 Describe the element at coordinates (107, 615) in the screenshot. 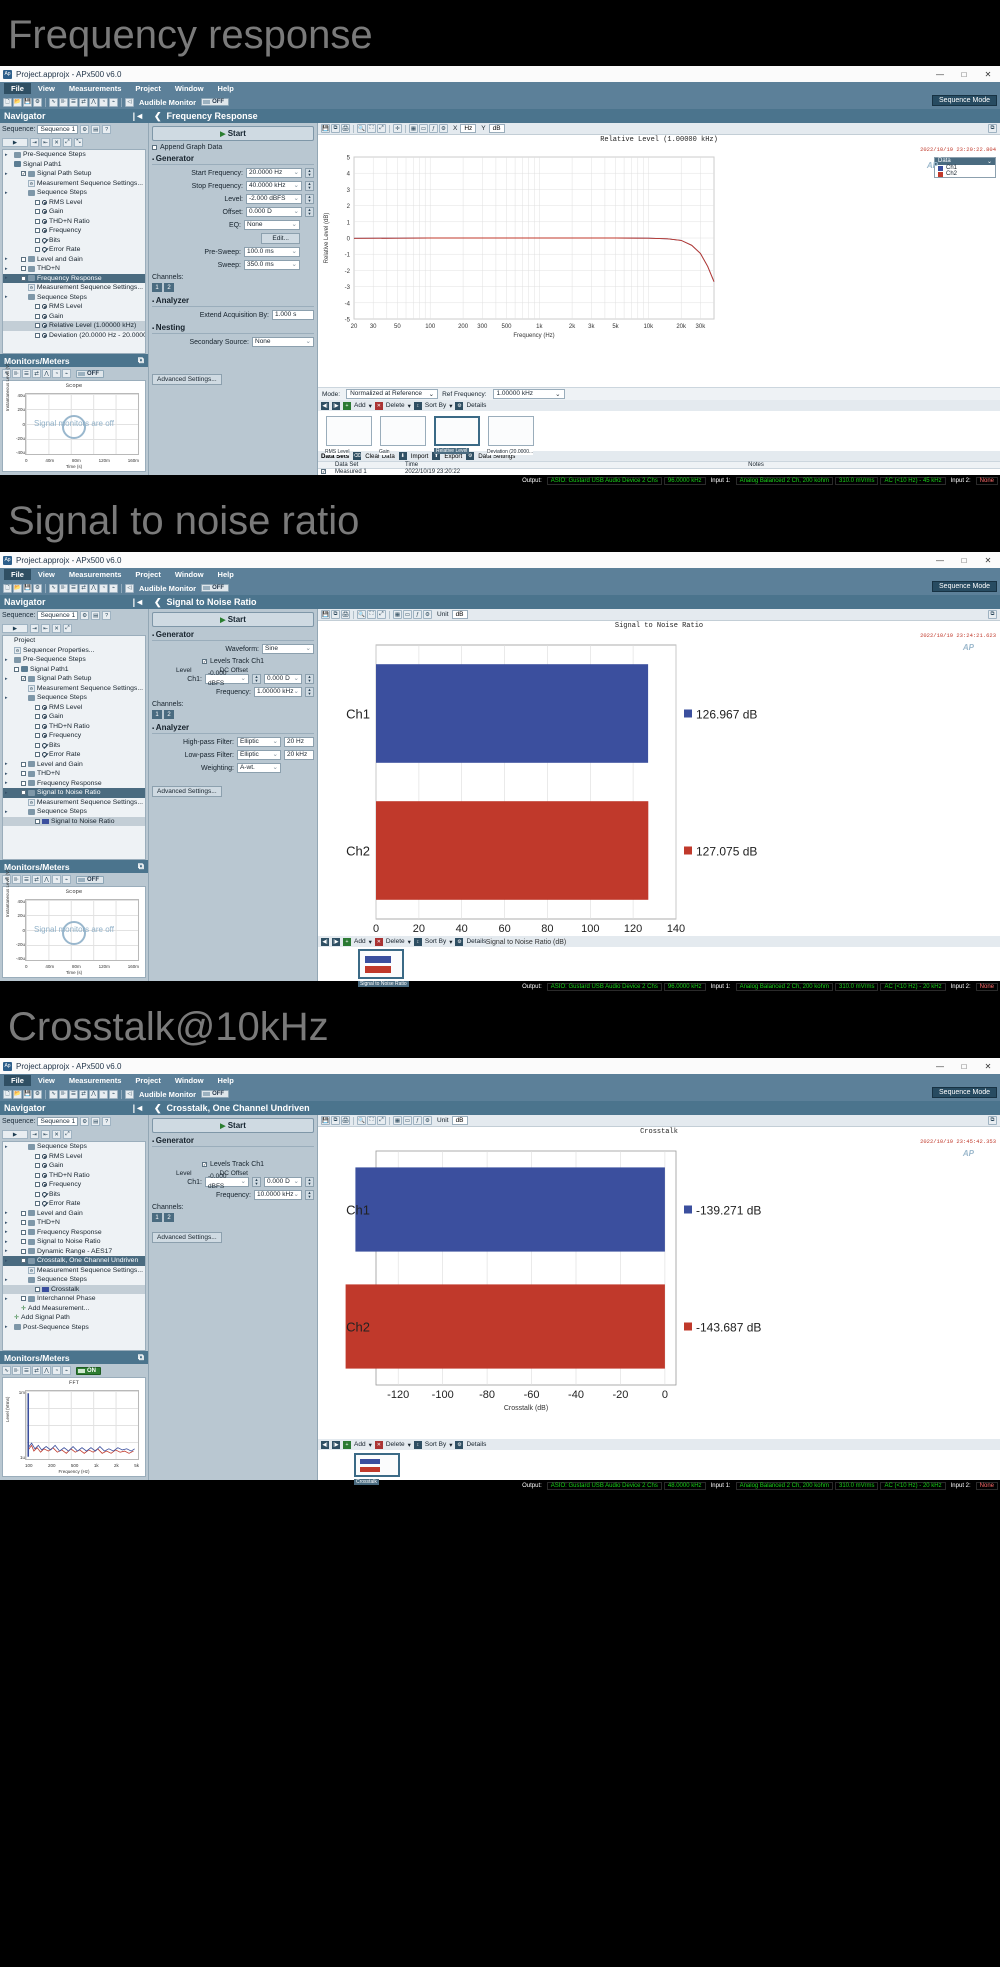

I see `help-icon-2: ?` at that location.